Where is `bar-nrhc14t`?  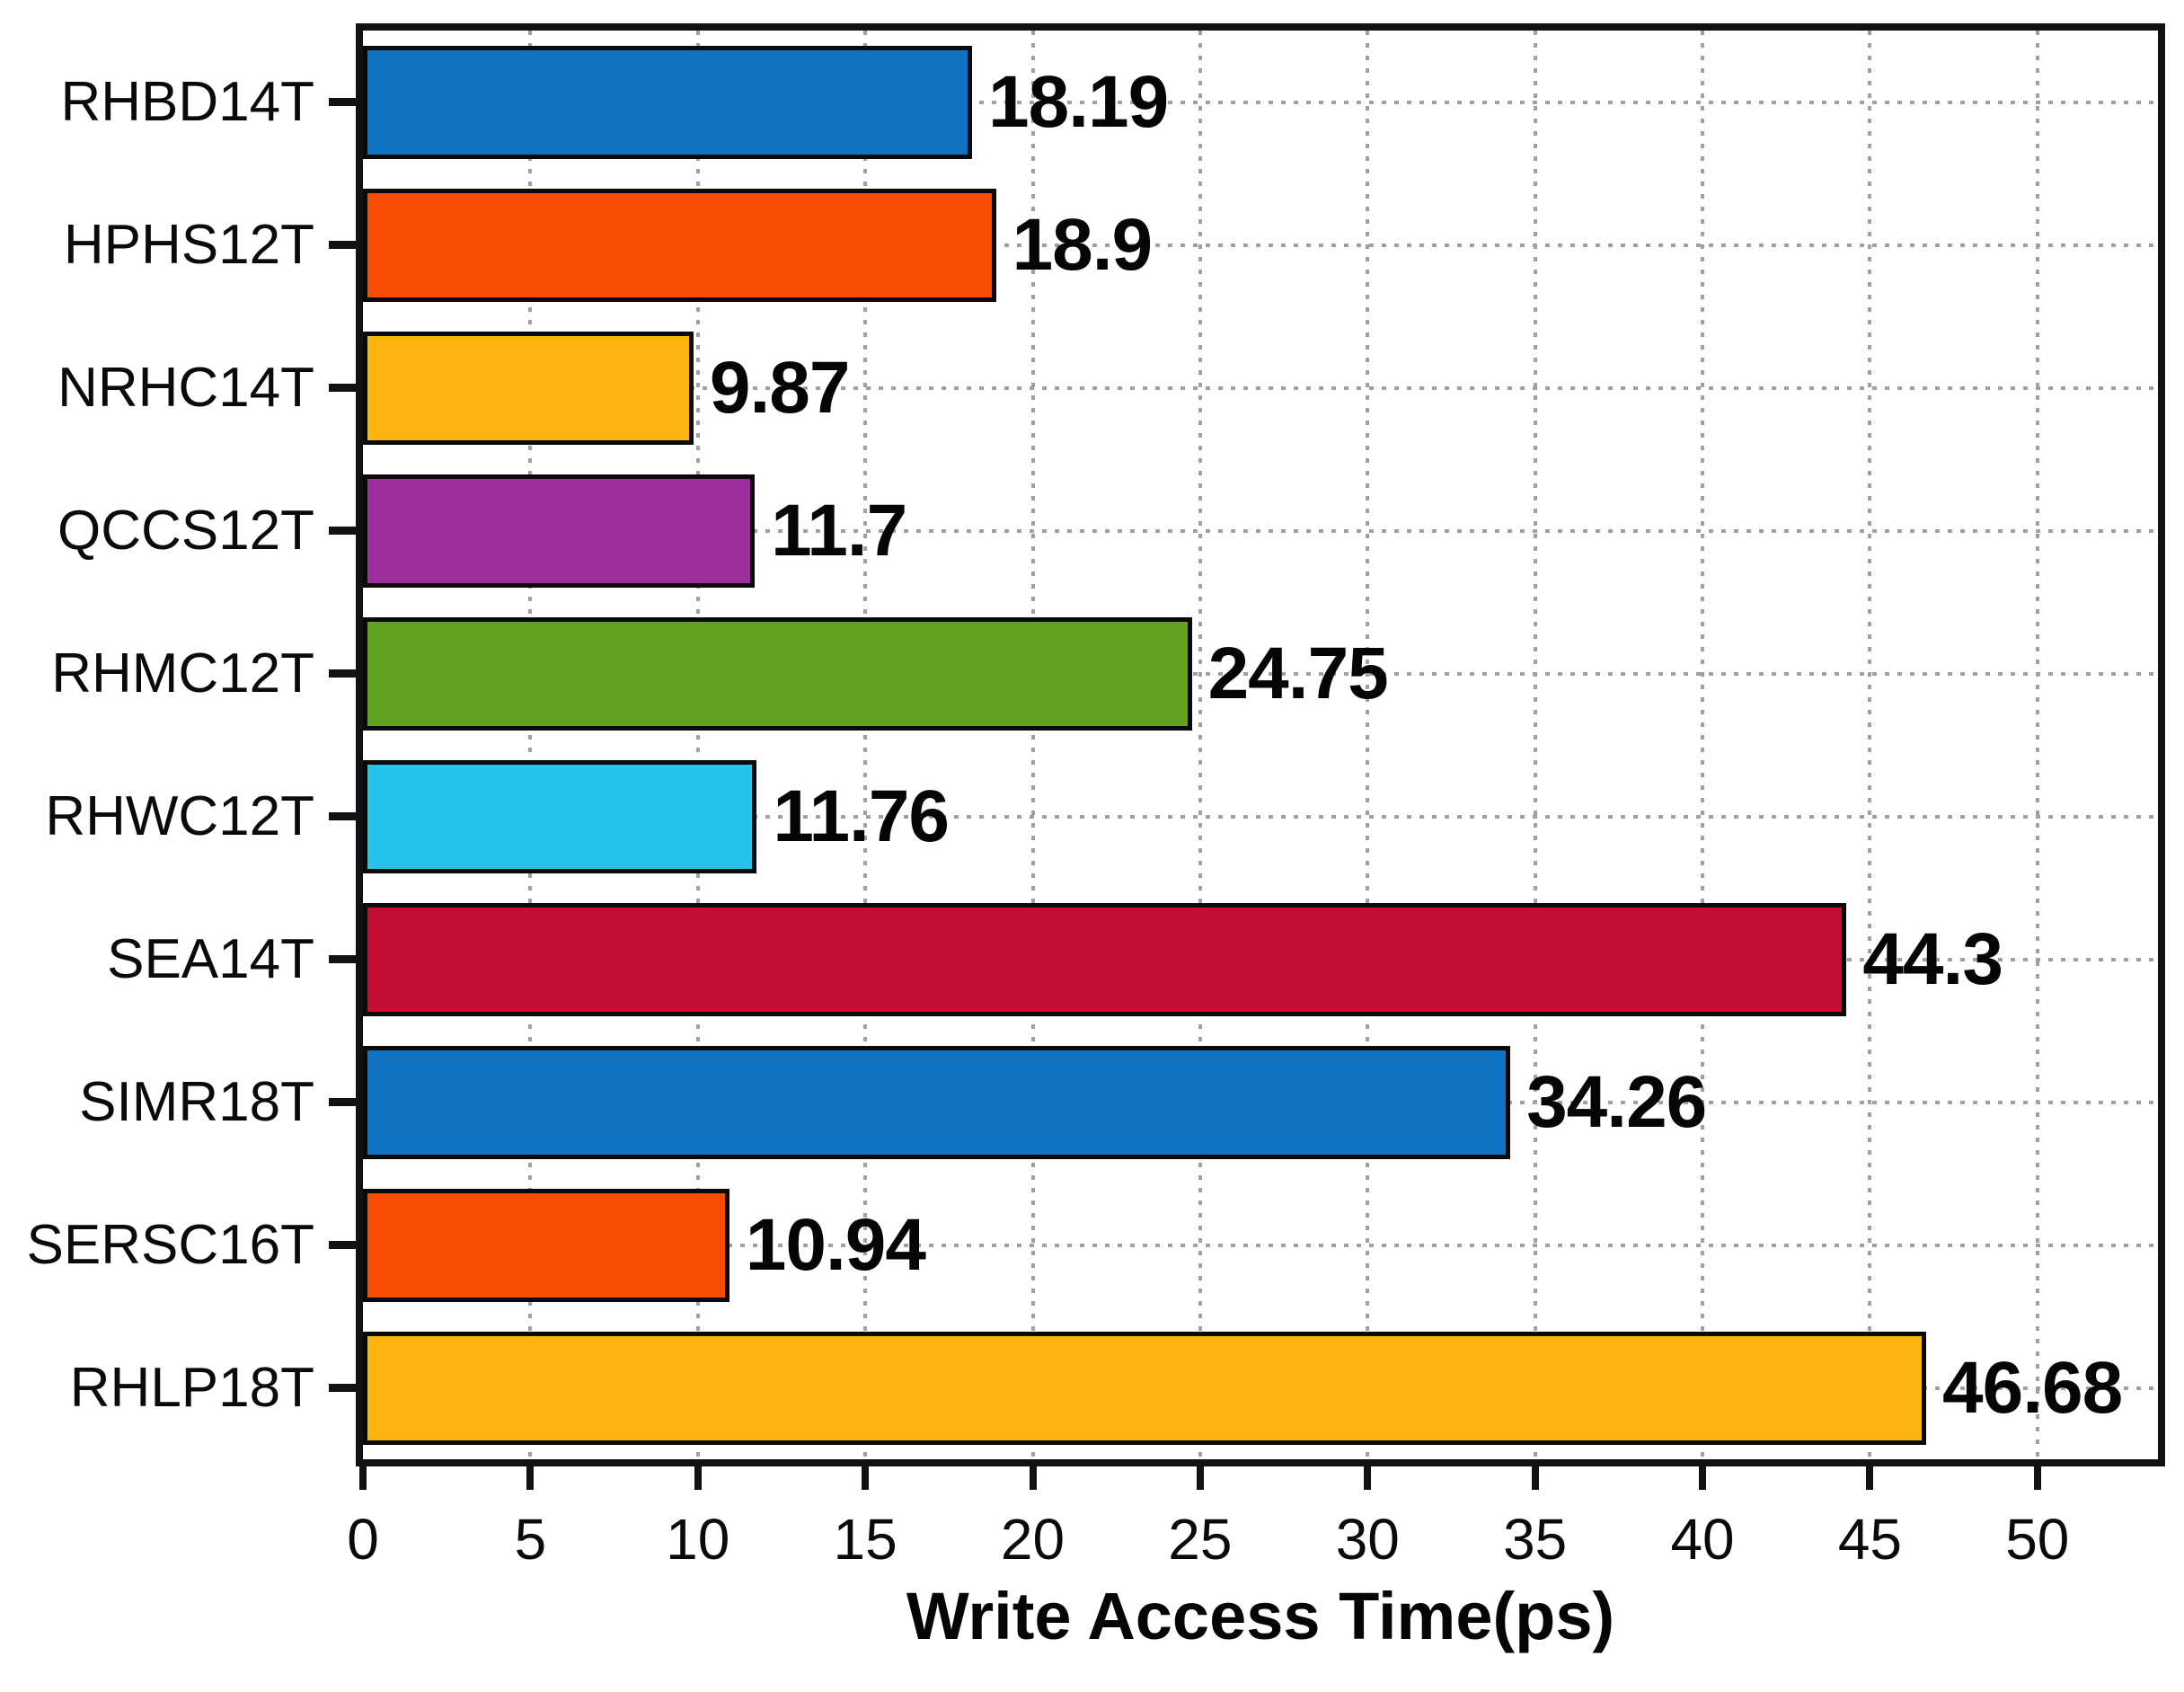
bar-nrhc14t is located at coordinates (528, 388).